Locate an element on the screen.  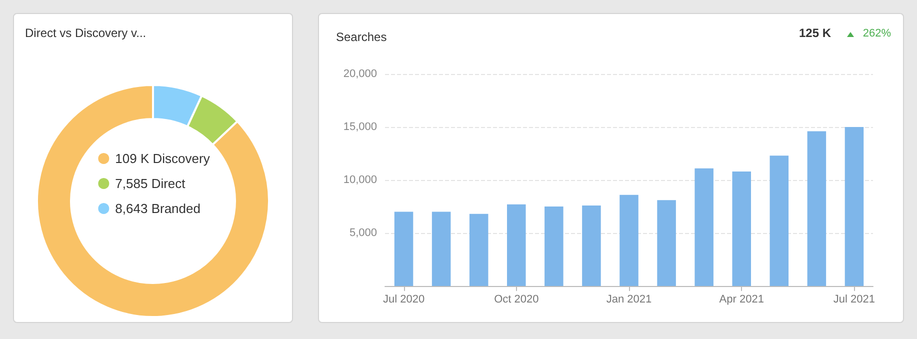
y-tick-label: 10,000 is located at coordinates (360, 180).